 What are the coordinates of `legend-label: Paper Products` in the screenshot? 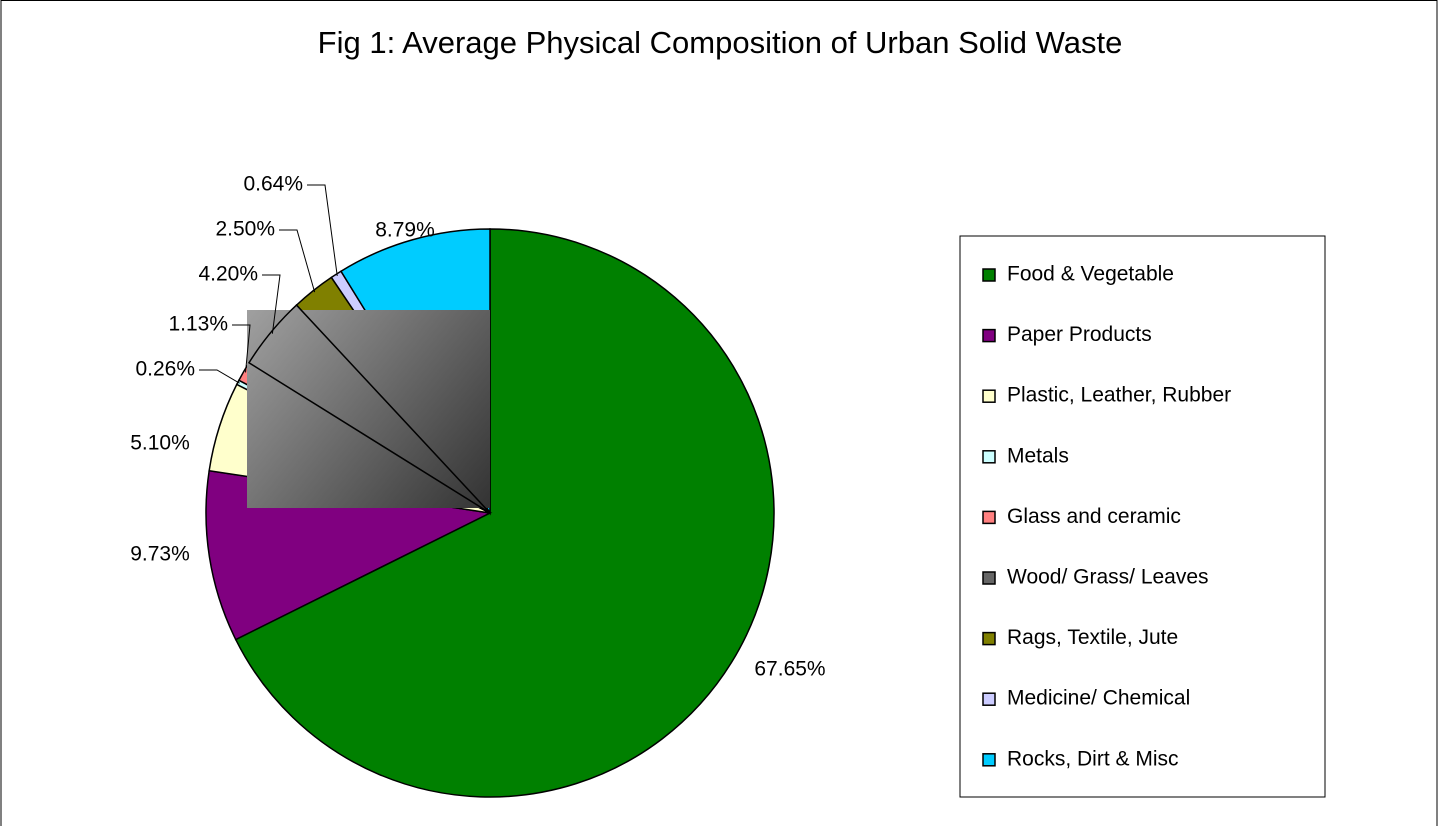 It's located at (1079, 334).